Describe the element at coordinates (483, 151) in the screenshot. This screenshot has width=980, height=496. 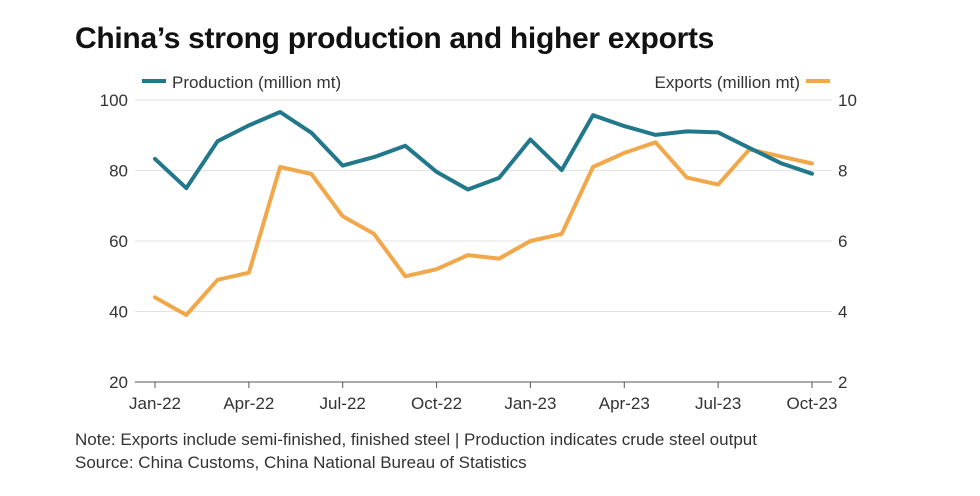
I see `production-series-line` at that location.